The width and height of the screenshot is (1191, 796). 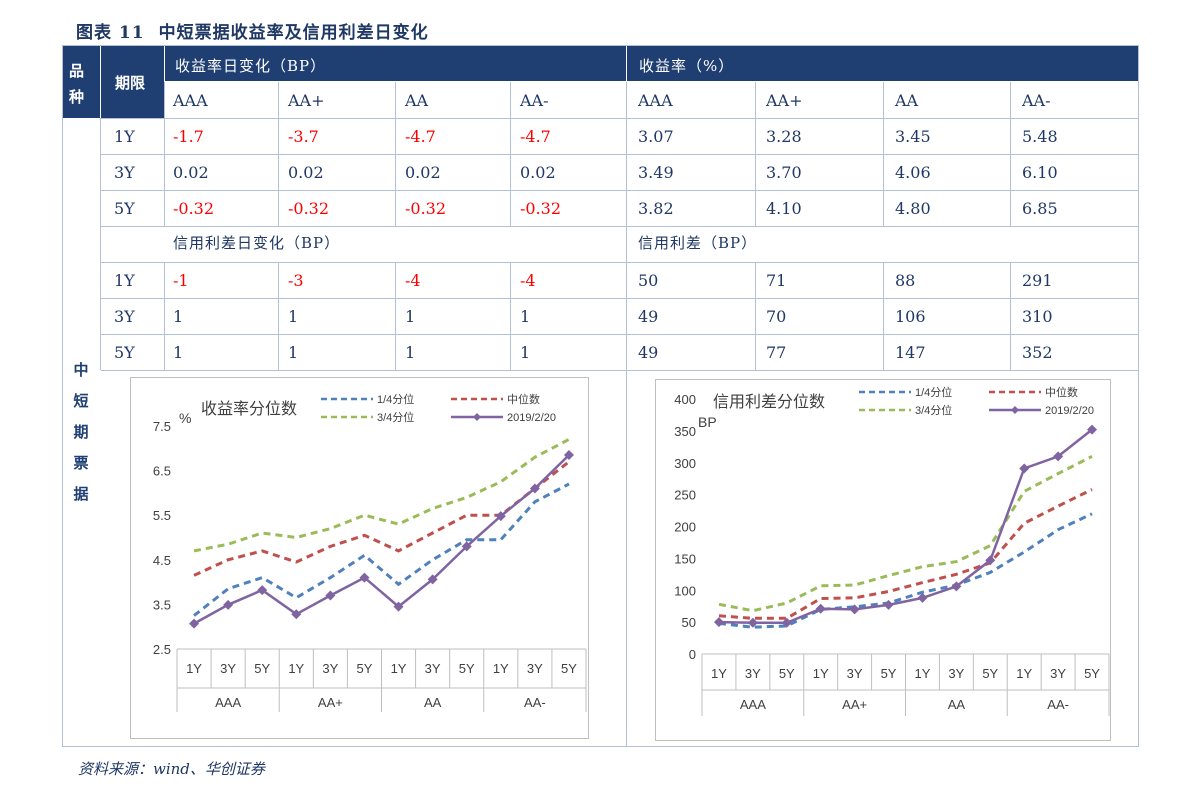 What do you see at coordinates (477, 417) in the screenshot?
I see `legend-marker` at bounding box center [477, 417].